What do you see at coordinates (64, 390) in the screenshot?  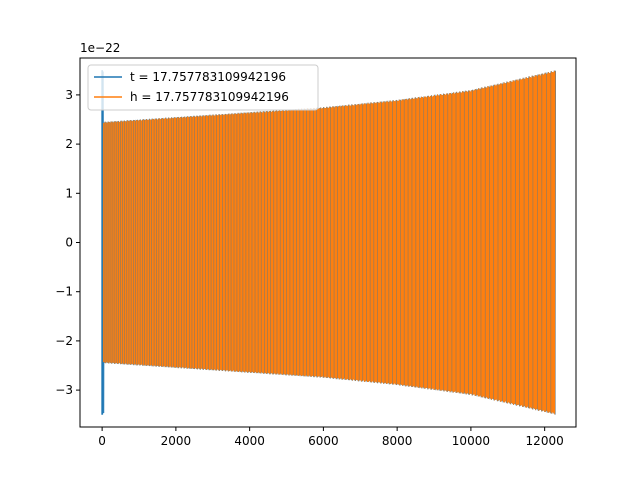 I see `y-tick-label: −3` at bounding box center [64, 390].